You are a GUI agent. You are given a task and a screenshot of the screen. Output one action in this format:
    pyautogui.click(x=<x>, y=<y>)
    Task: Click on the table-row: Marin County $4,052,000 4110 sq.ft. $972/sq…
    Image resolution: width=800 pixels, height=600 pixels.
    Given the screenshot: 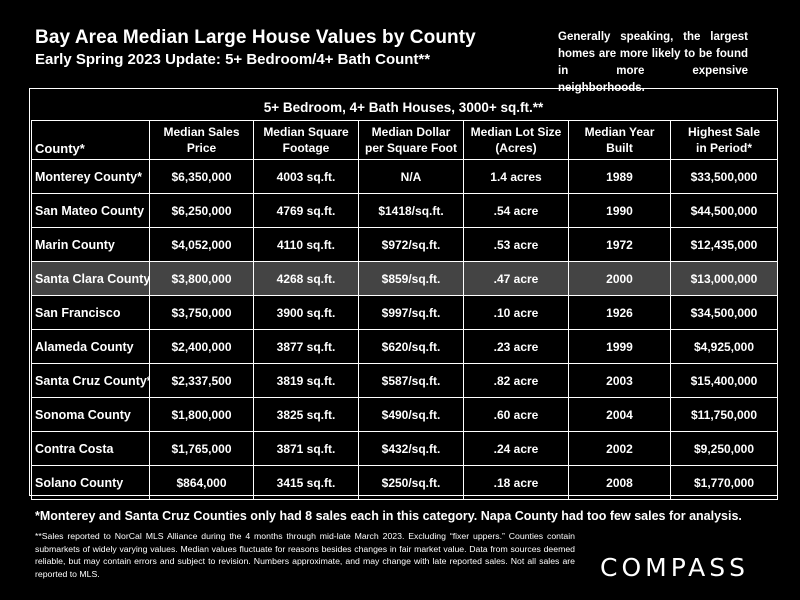 What is the action you would take?
    pyautogui.click(x=404, y=244)
    